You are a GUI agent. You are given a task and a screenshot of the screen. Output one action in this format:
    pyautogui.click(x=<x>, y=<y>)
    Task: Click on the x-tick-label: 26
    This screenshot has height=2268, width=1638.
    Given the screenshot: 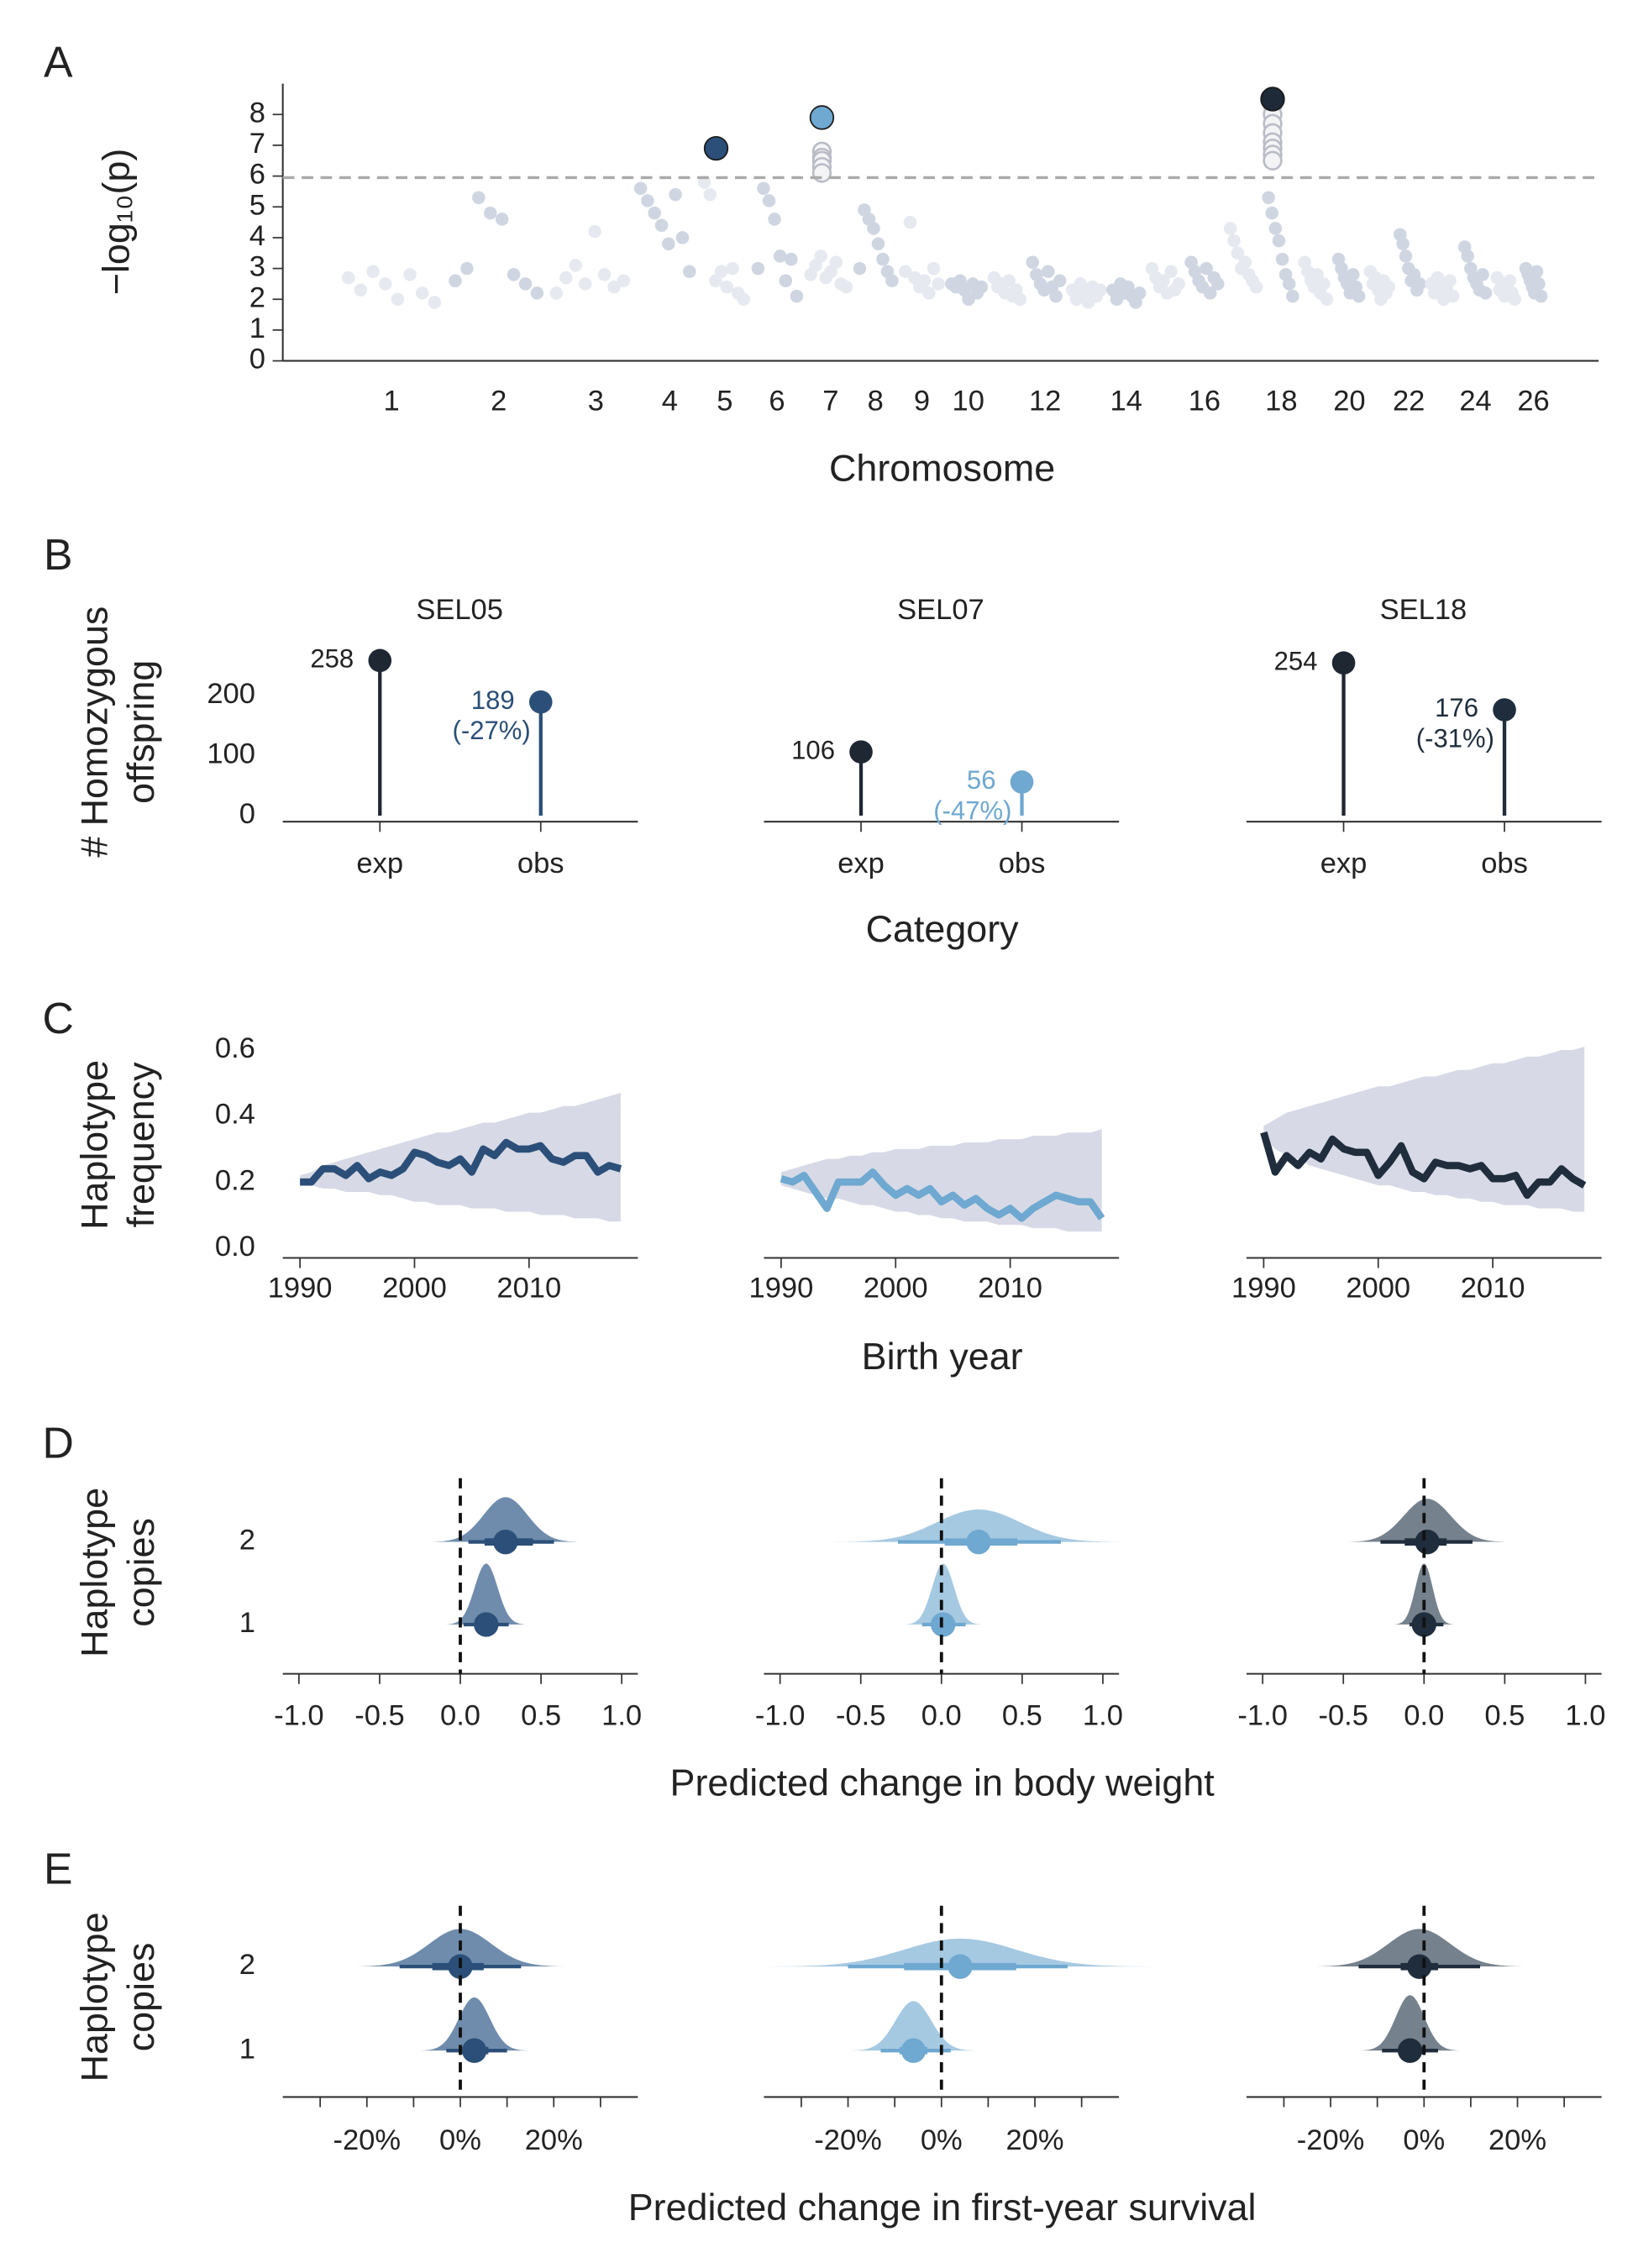 What is the action you would take?
    pyautogui.click(x=1533, y=401)
    